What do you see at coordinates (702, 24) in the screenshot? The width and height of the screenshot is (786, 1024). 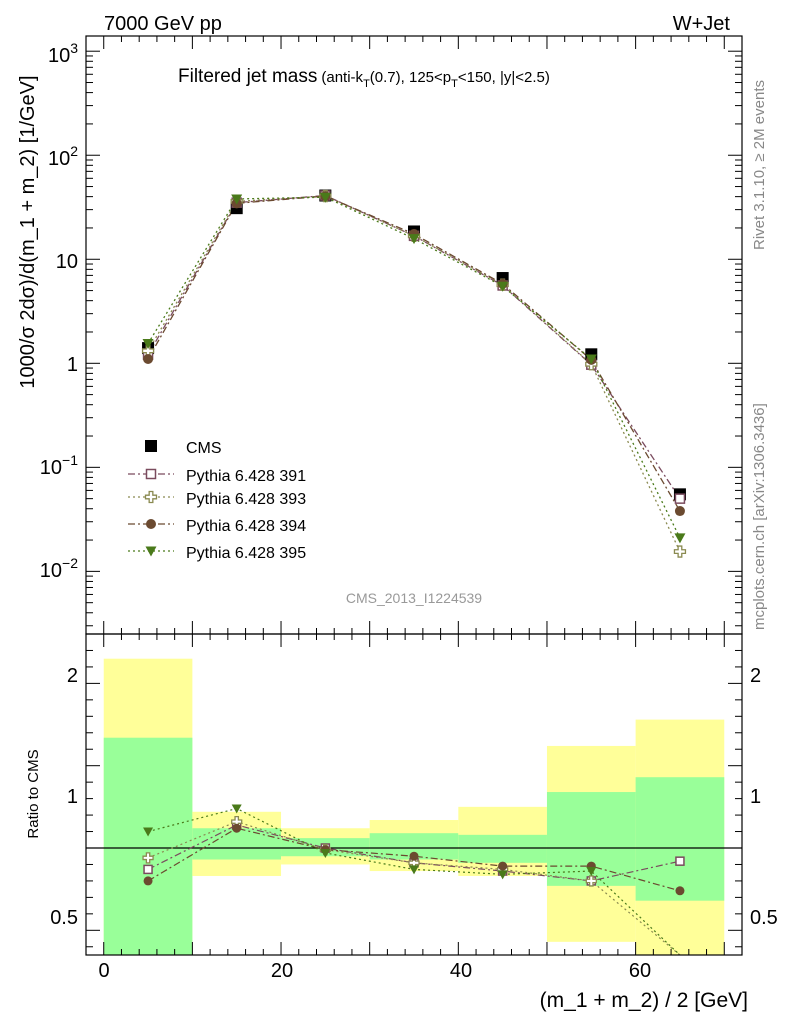 I see `header-right: W+Jet` at bounding box center [702, 24].